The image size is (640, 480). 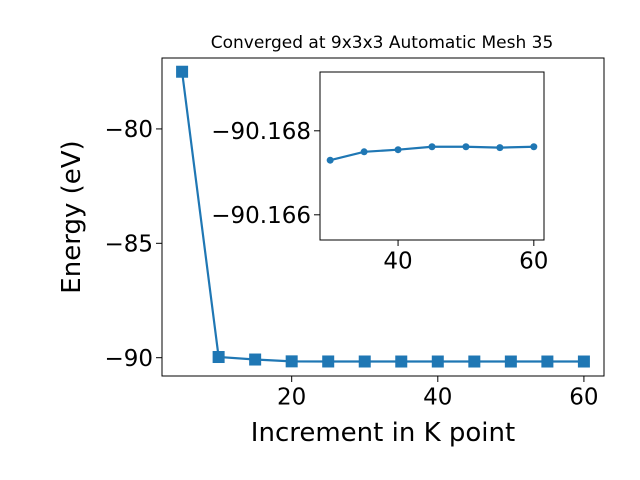 I want to click on x-tick-label: 20, so click(x=291, y=398).